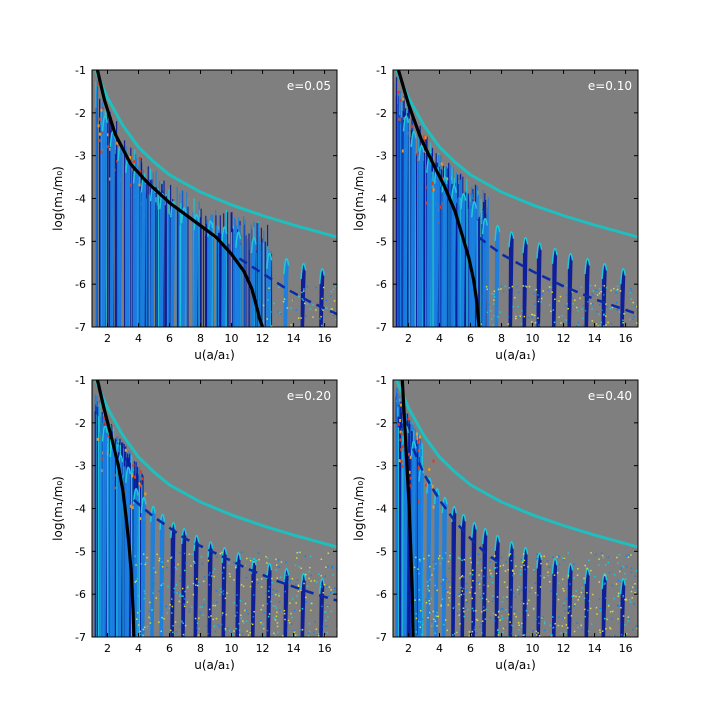  Describe the element at coordinates (80, 156) in the screenshot. I see `y-tick-label: -3` at that location.